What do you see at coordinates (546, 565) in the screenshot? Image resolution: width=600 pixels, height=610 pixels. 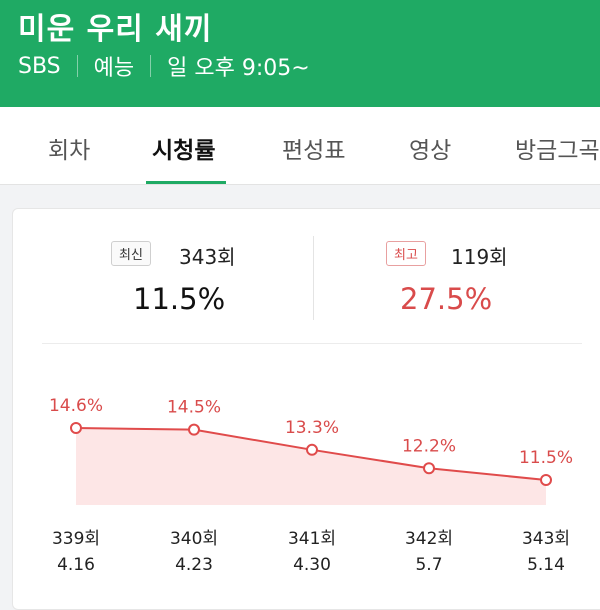 I see `chart-x-tick-date: 5.14` at bounding box center [546, 565].